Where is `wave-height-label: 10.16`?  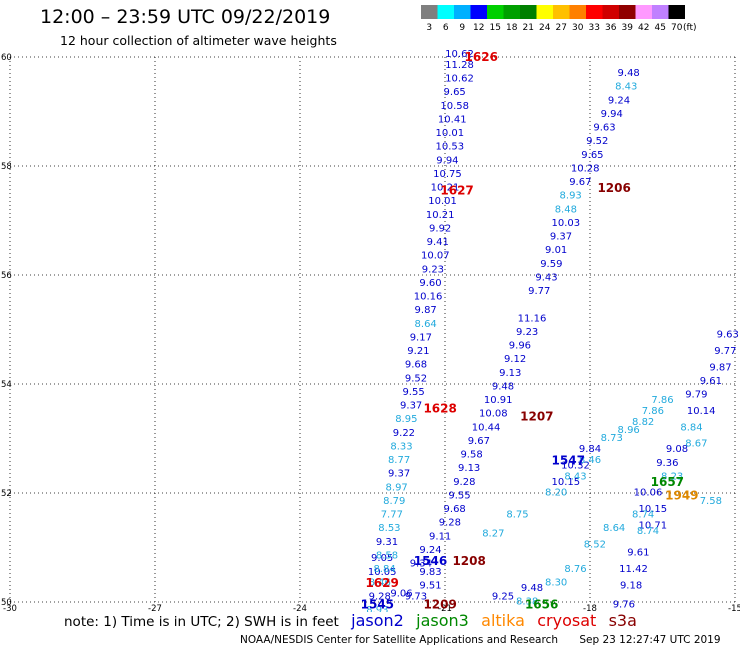 wave-height-label: 10.16 is located at coordinates (428, 297).